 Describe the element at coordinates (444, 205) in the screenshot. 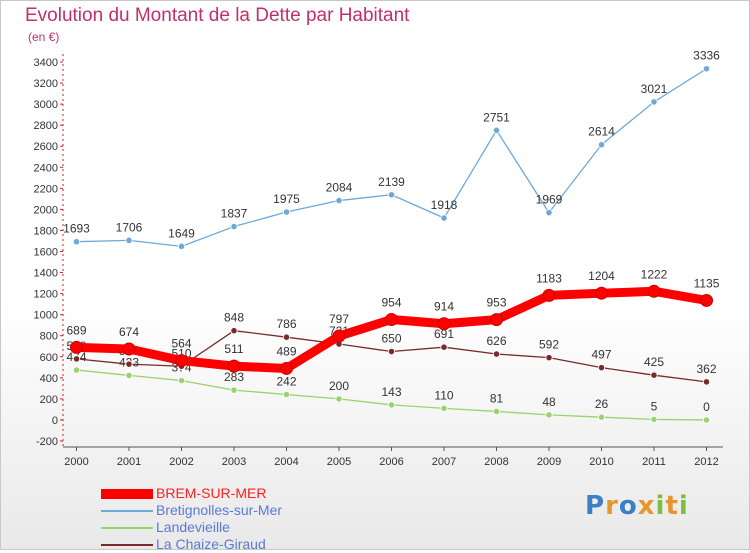

I see `data-label: 1918` at that location.